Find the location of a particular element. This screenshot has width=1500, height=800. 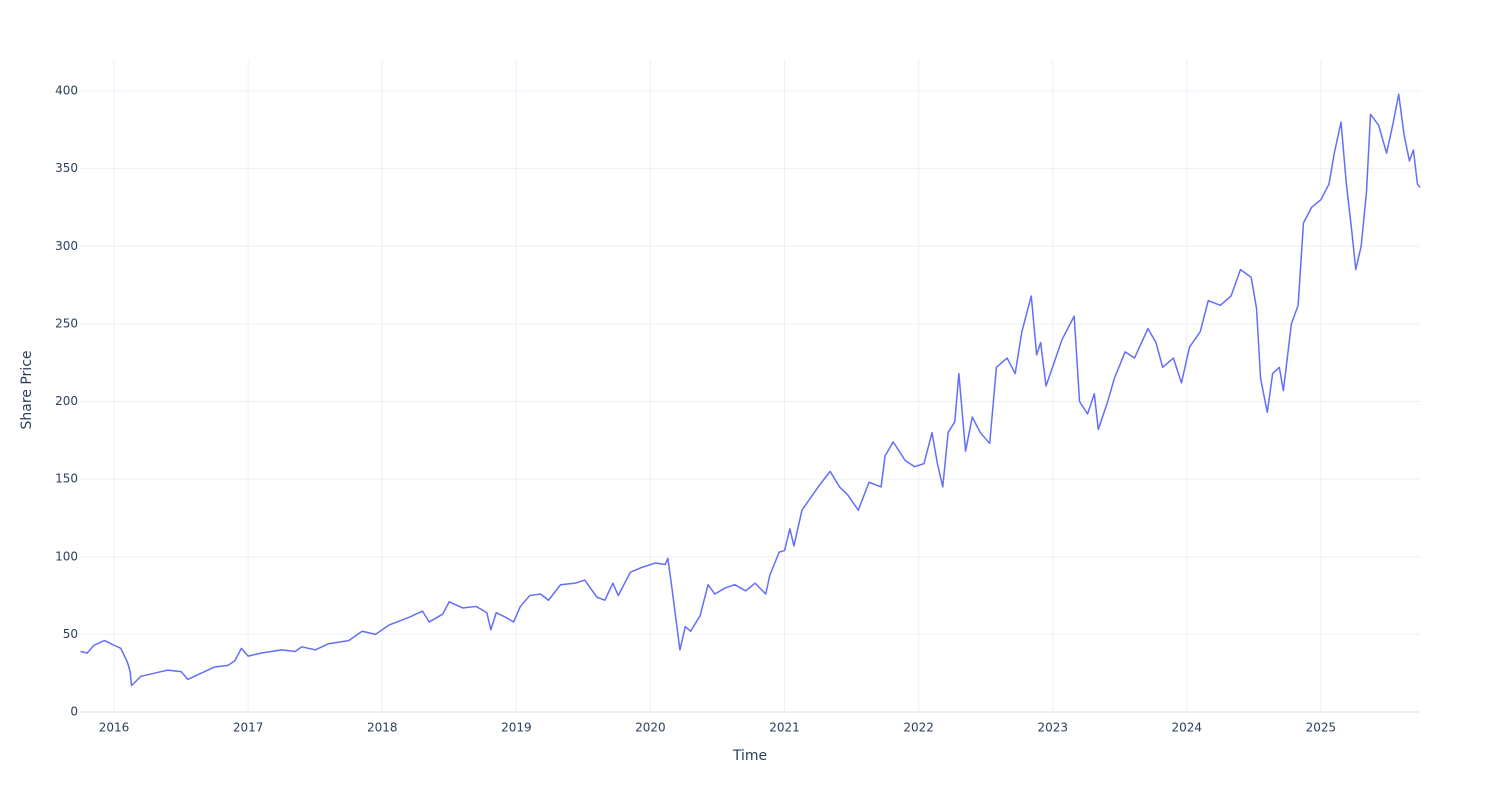

x-tick-label: 2016 is located at coordinates (114, 728).